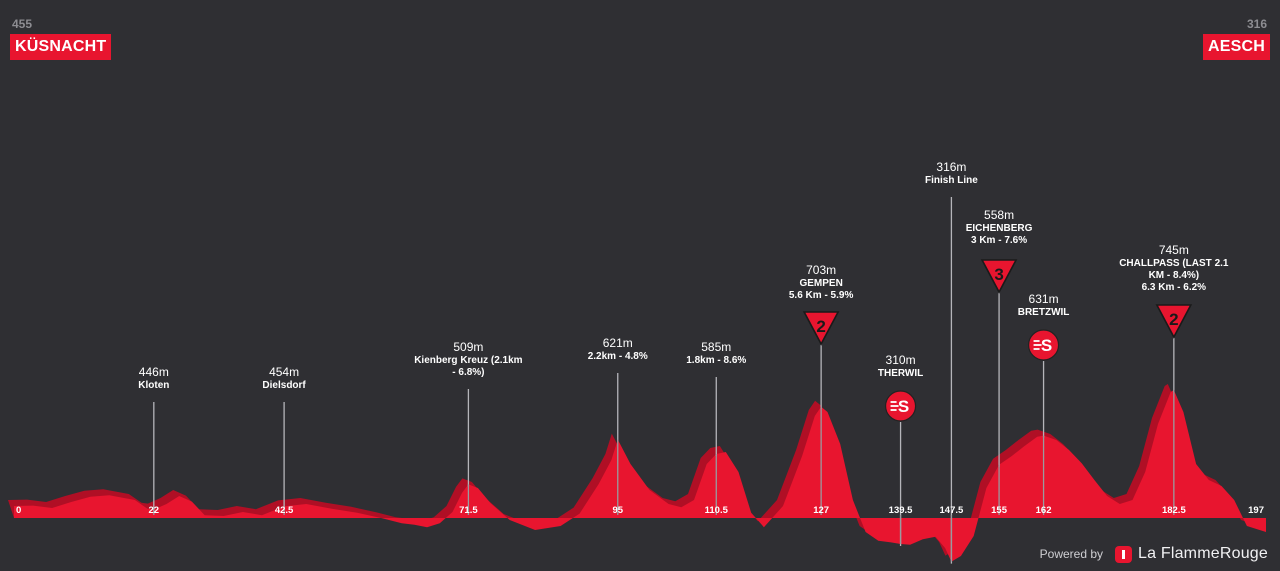  I want to click on poi-detail: 6.3 Km - 6.2%, so click(1174, 287).